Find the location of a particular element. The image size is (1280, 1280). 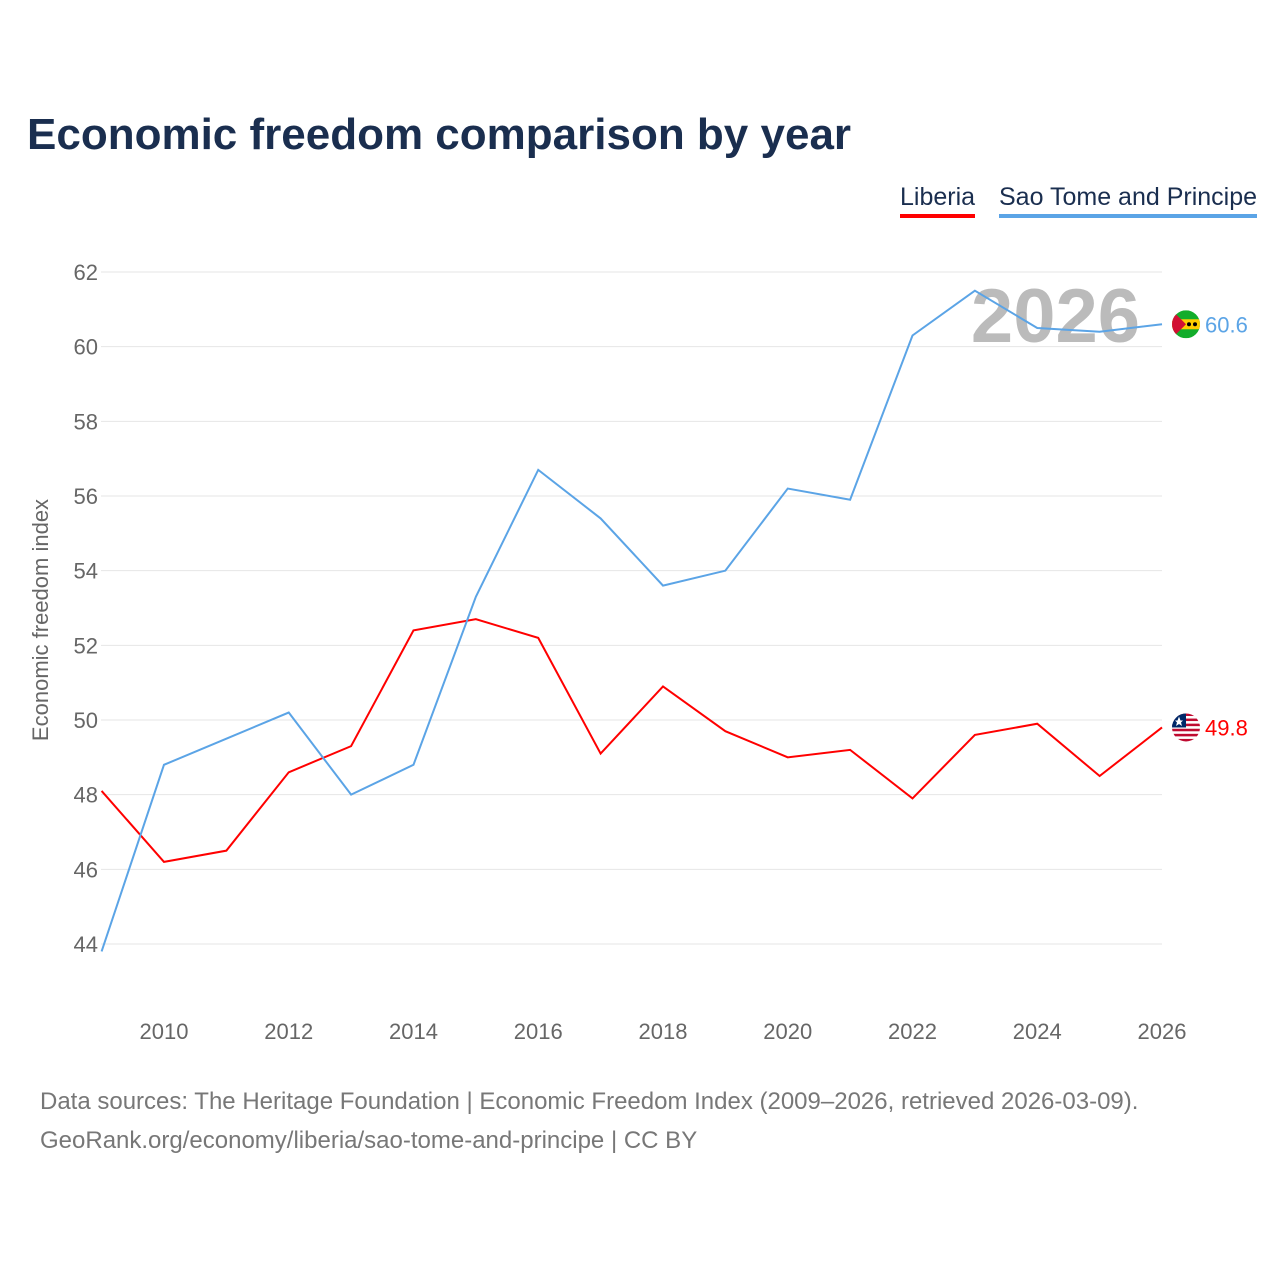

legend-sao-tome-and-principe: Sao Tome and Principe is located at coordinates (1128, 200).